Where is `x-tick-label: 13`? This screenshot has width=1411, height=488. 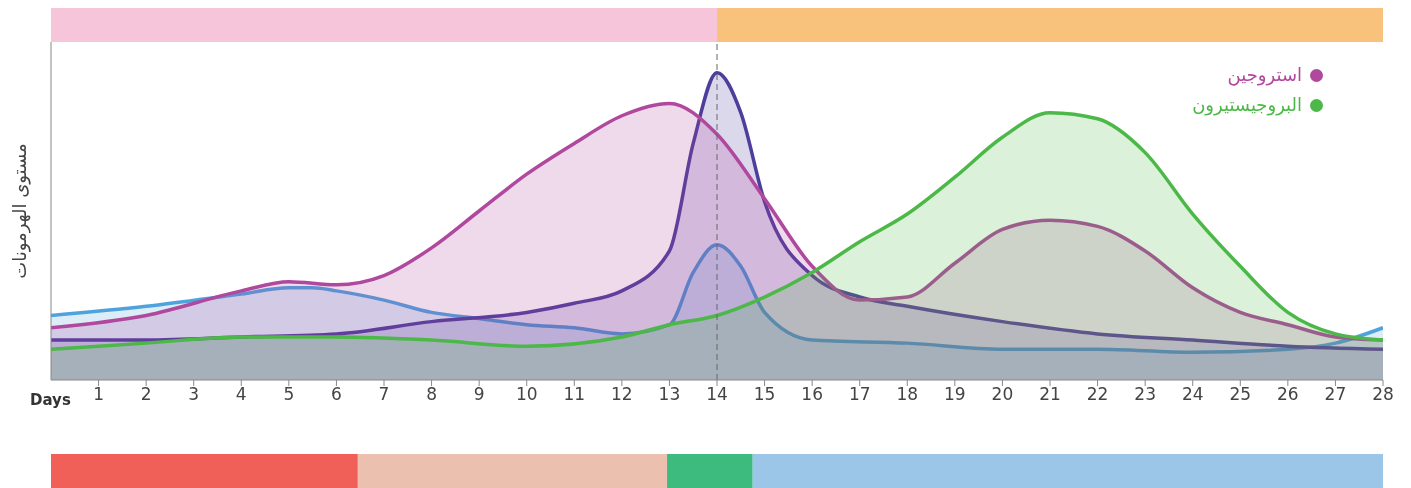
x-tick-label: 13 is located at coordinates (669, 394).